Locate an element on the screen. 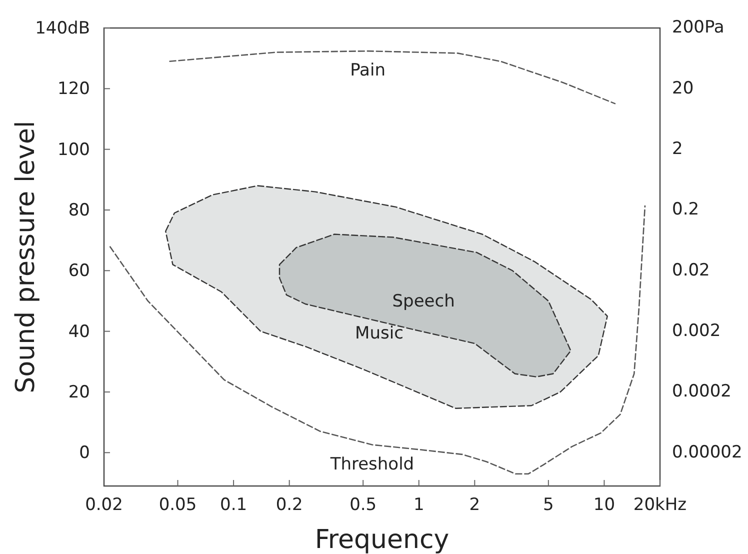 The image size is (748, 554). x-tick-label: 0.1 is located at coordinates (234, 505).